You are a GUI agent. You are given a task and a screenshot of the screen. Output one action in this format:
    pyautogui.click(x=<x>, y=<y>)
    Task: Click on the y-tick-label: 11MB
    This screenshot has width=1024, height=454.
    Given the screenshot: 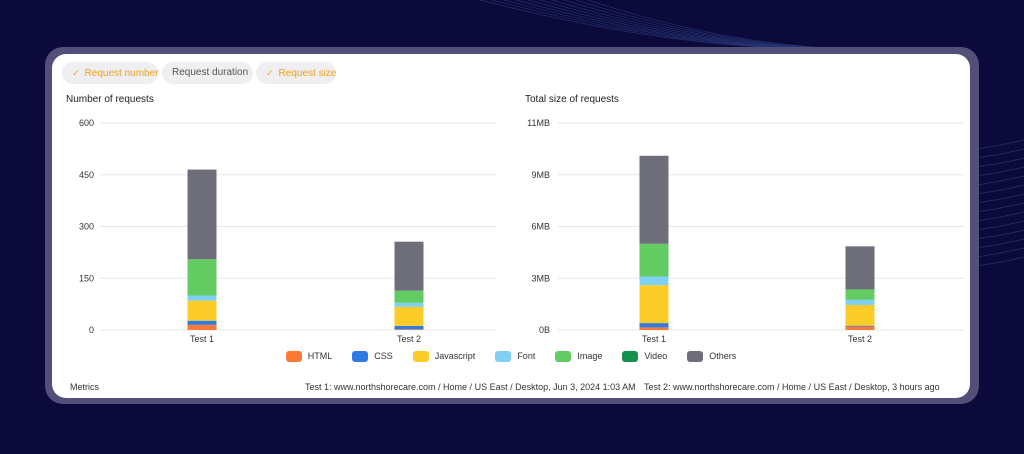 What is the action you would take?
    pyautogui.click(x=538, y=123)
    